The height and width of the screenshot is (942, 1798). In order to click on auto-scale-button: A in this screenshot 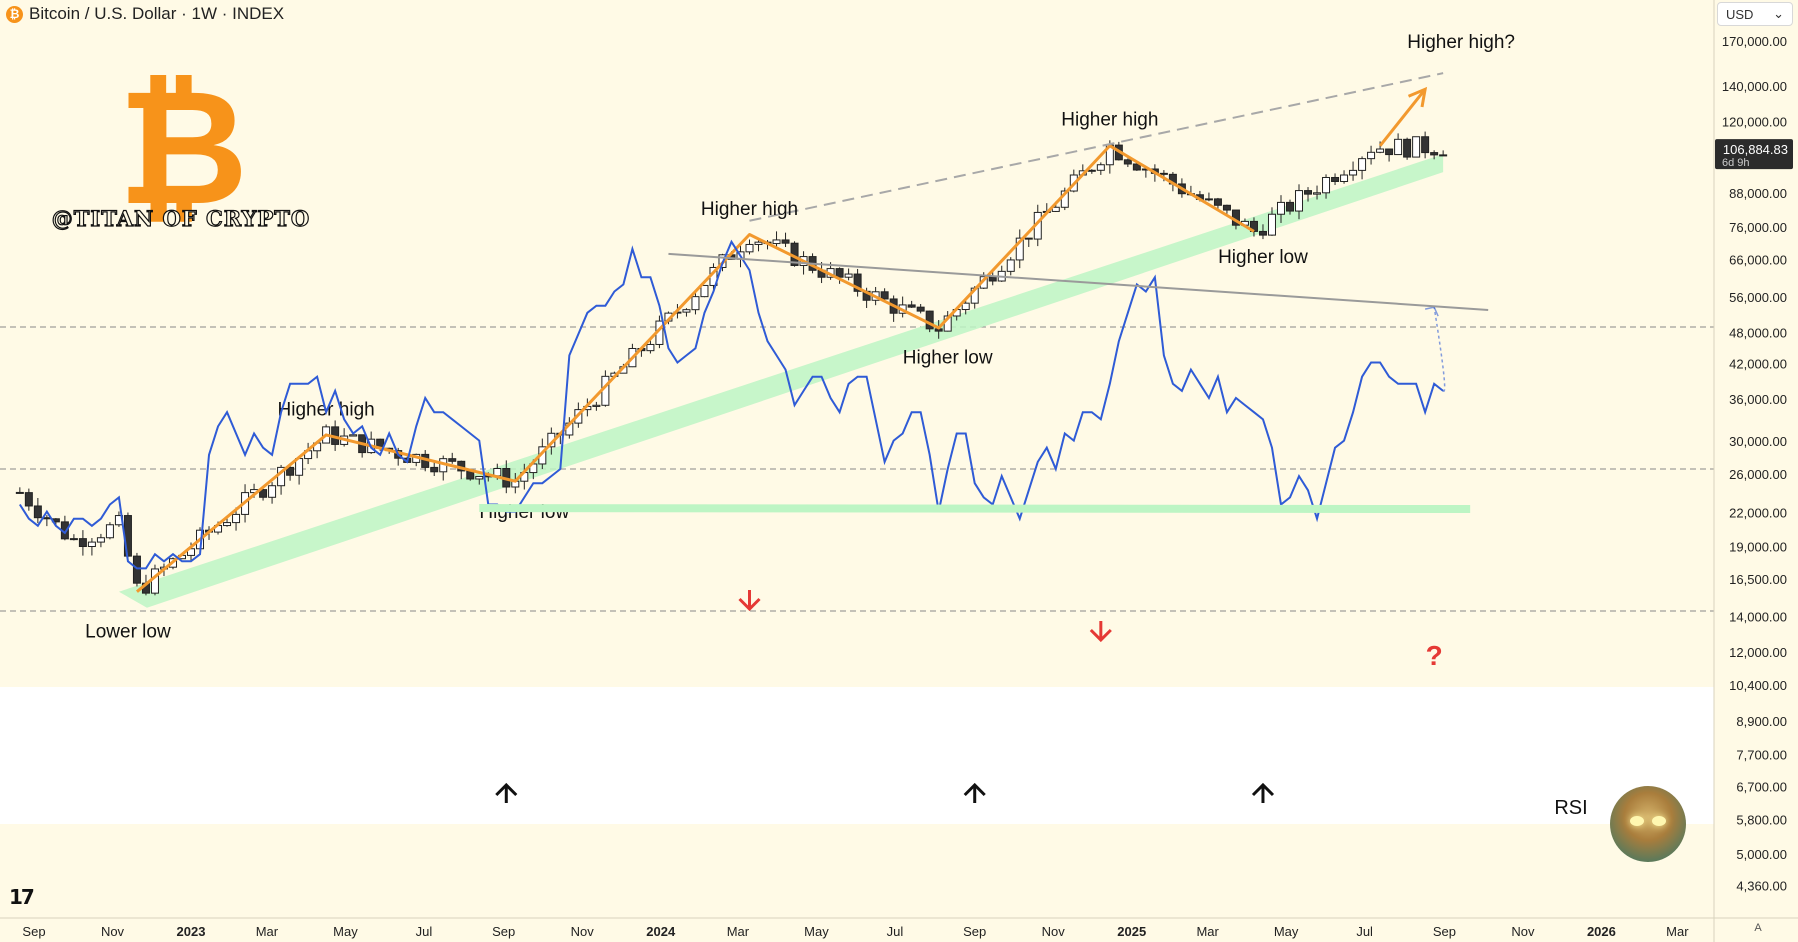, I will do `click(1758, 928)`.